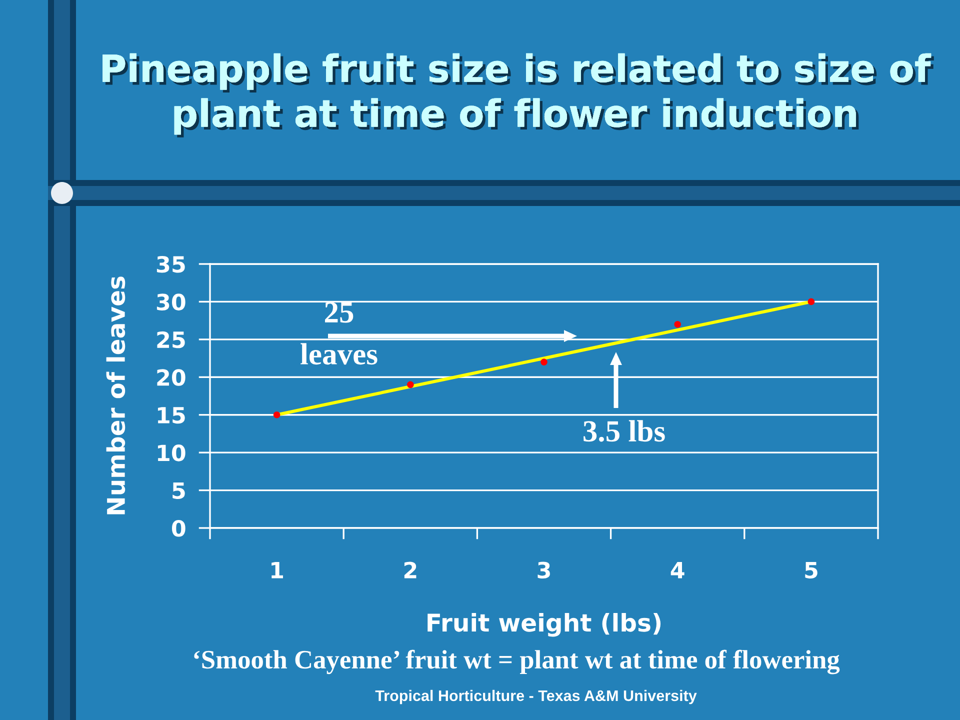 This screenshot has width=960, height=720. What do you see at coordinates (677, 570) in the screenshot?
I see `x-tick-label: 4` at bounding box center [677, 570].